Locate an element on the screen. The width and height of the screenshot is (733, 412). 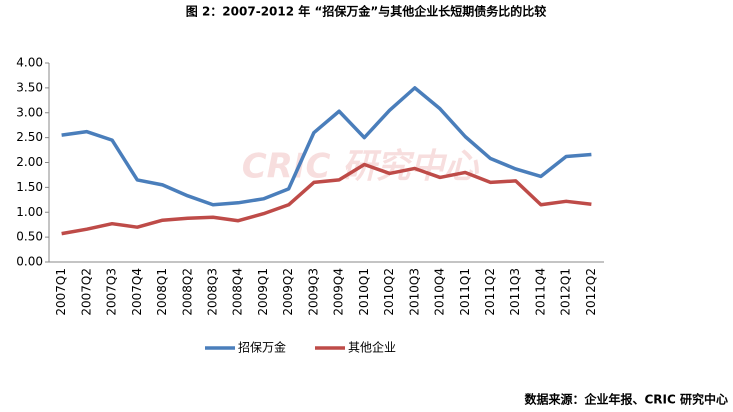
y-tick-label: 4.00 is located at coordinates (29, 63).